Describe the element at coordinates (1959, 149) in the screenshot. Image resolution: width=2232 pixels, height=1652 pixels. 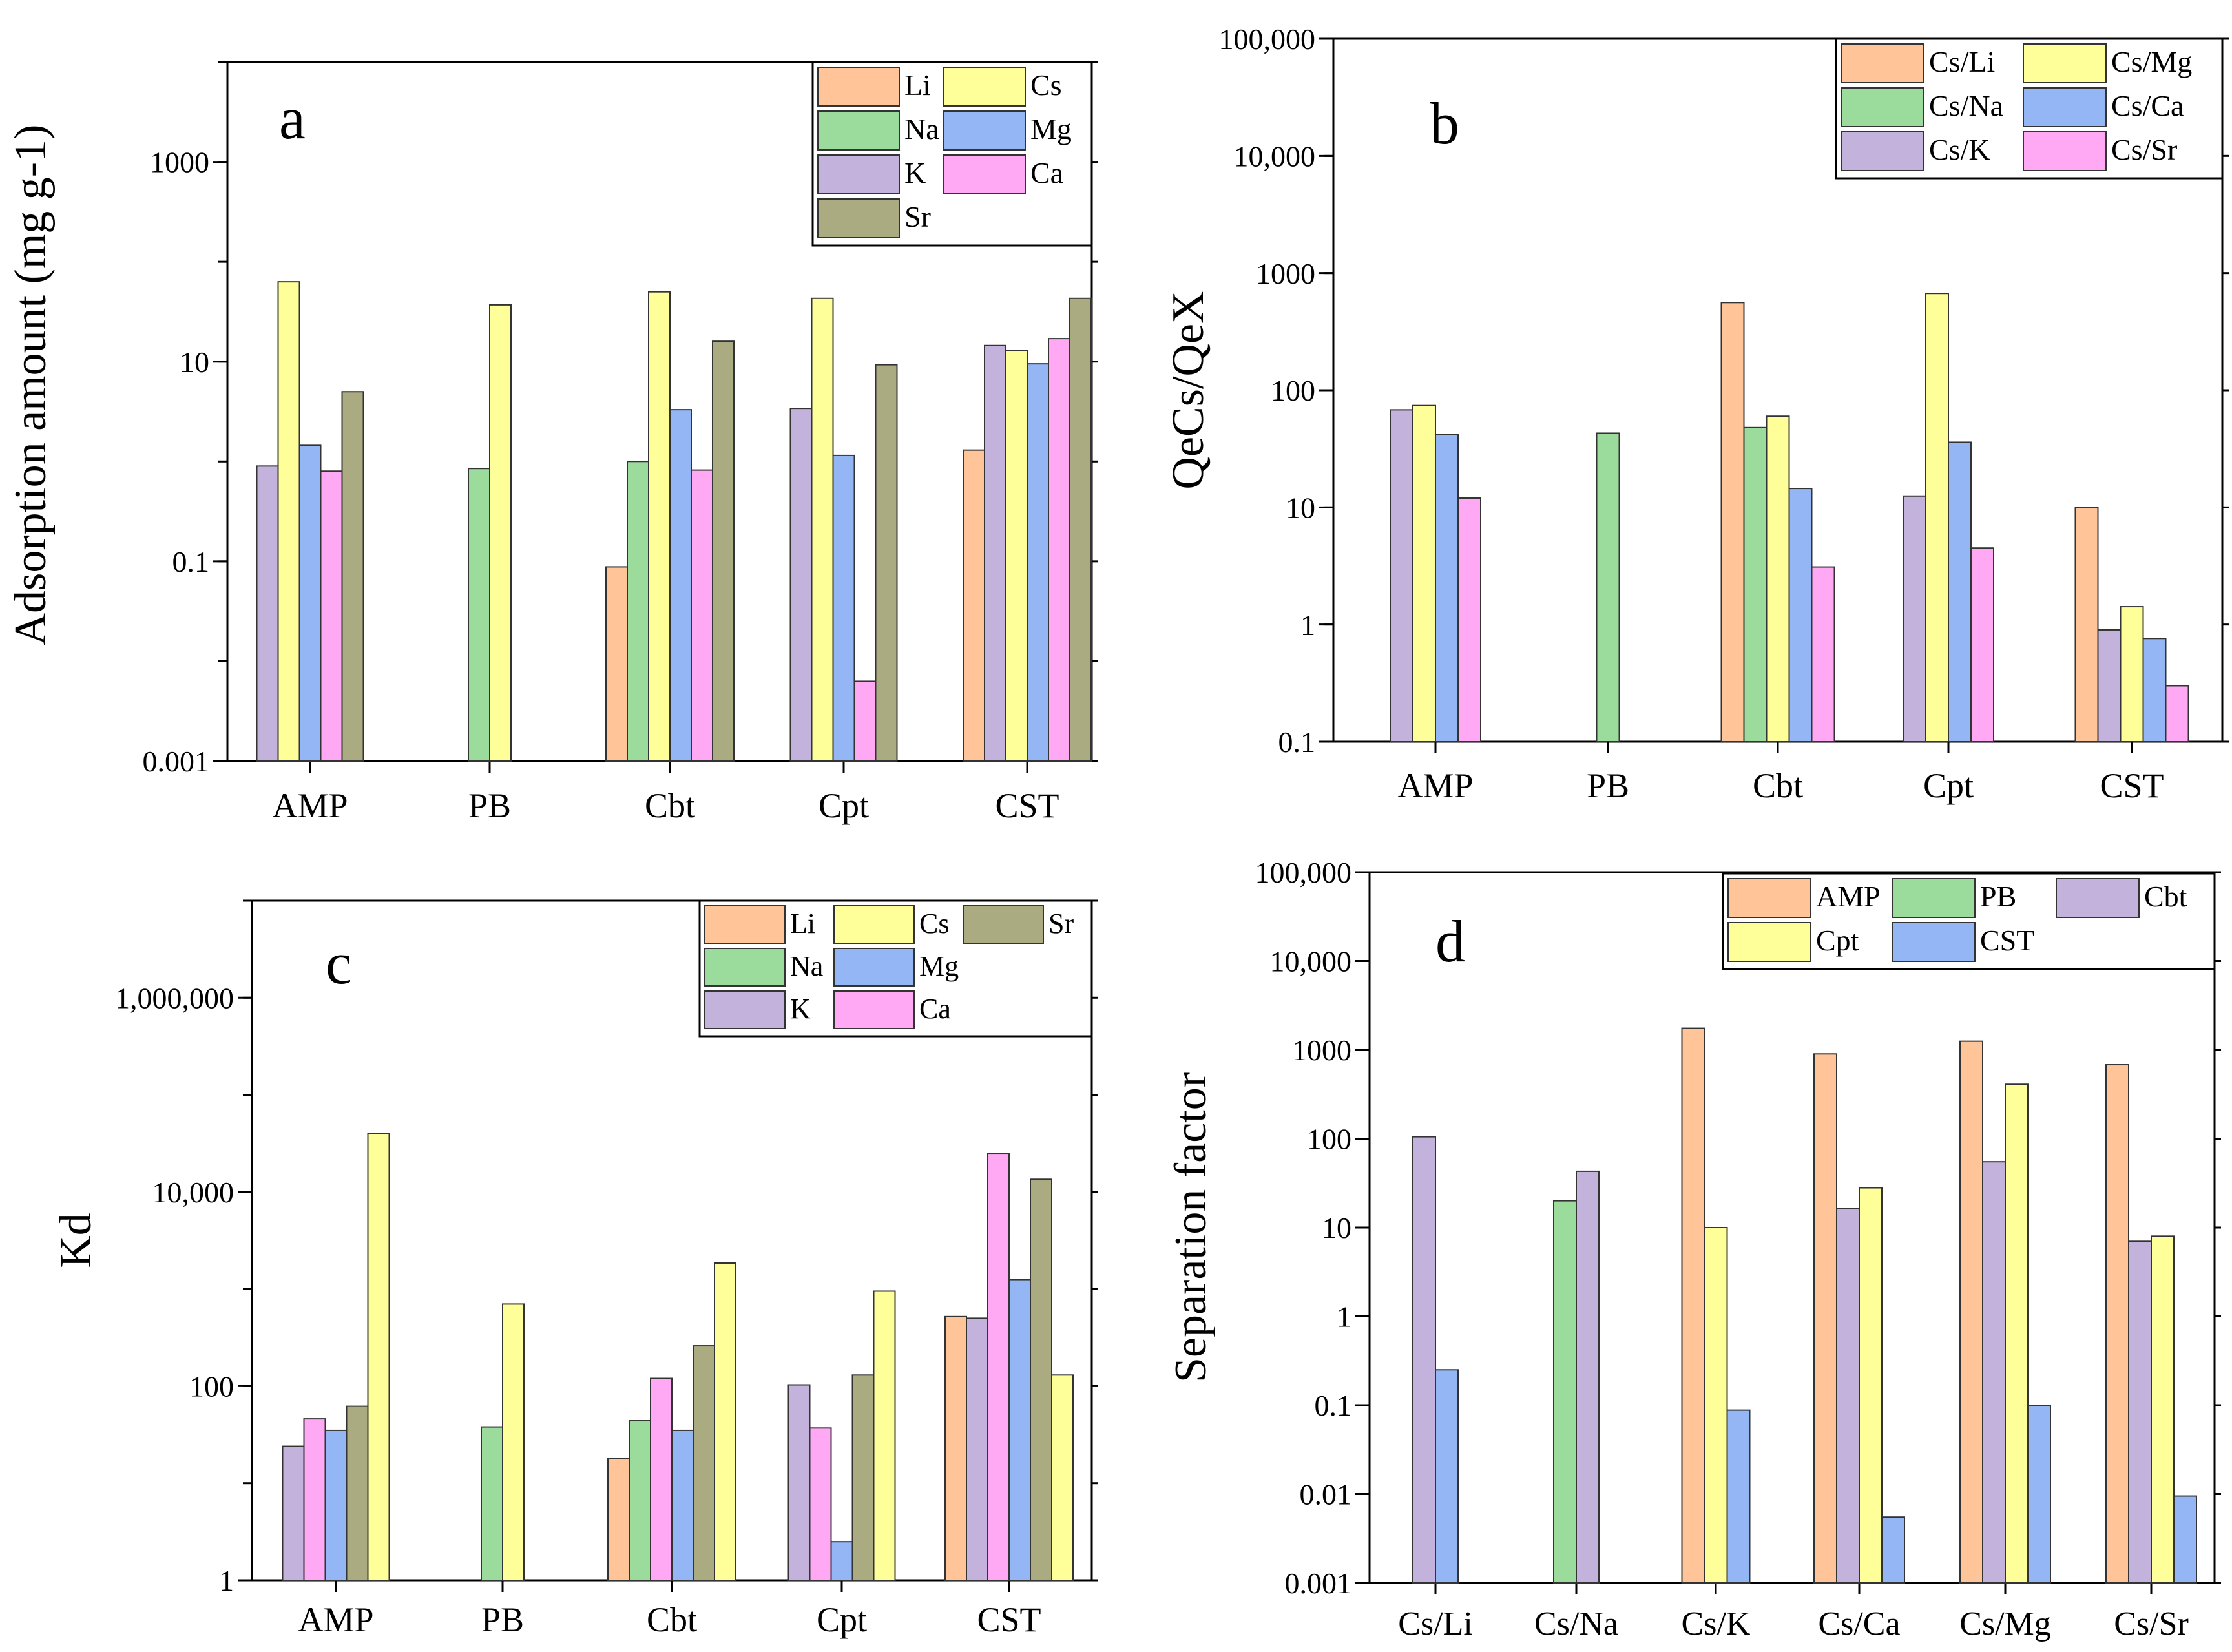
I see `legend-label: Cs/K` at that location.